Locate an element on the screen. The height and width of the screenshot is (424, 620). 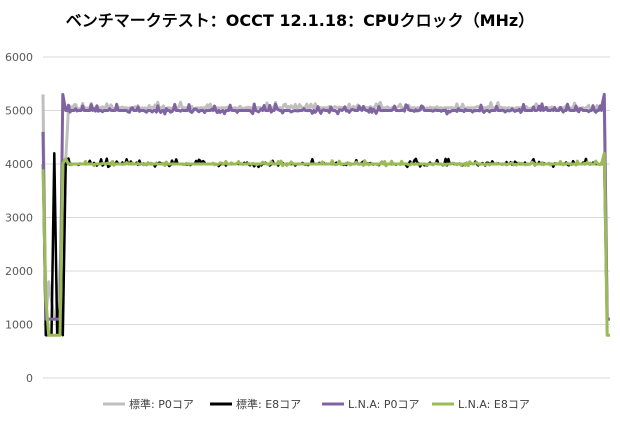
legend-item: 標準: P0コア is located at coordinates (148, 404).